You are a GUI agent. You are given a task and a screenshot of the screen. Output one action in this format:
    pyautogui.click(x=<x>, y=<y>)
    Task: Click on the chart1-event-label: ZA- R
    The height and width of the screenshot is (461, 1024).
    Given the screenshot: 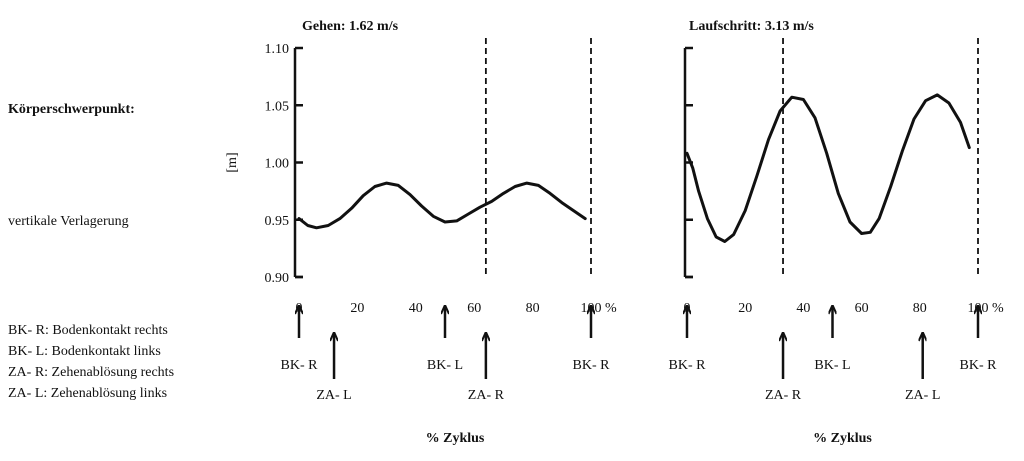 What is the action you would take?
    pyautogui.click(x=486, y=395)
    